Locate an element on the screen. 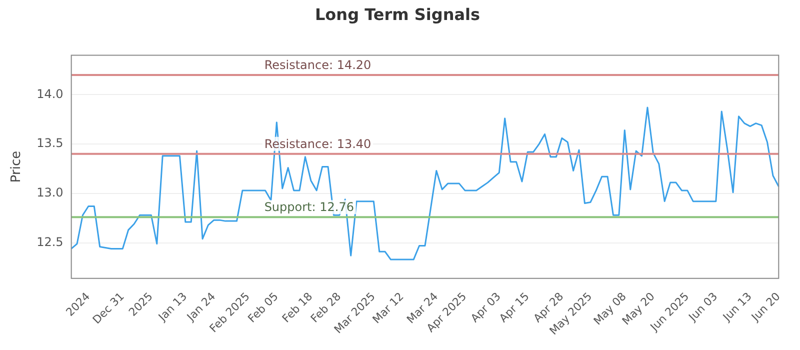 The height and width of the screenshot is (350, 800). ref-line-label: Support: 12.76 is located at coordinates (309, 207).